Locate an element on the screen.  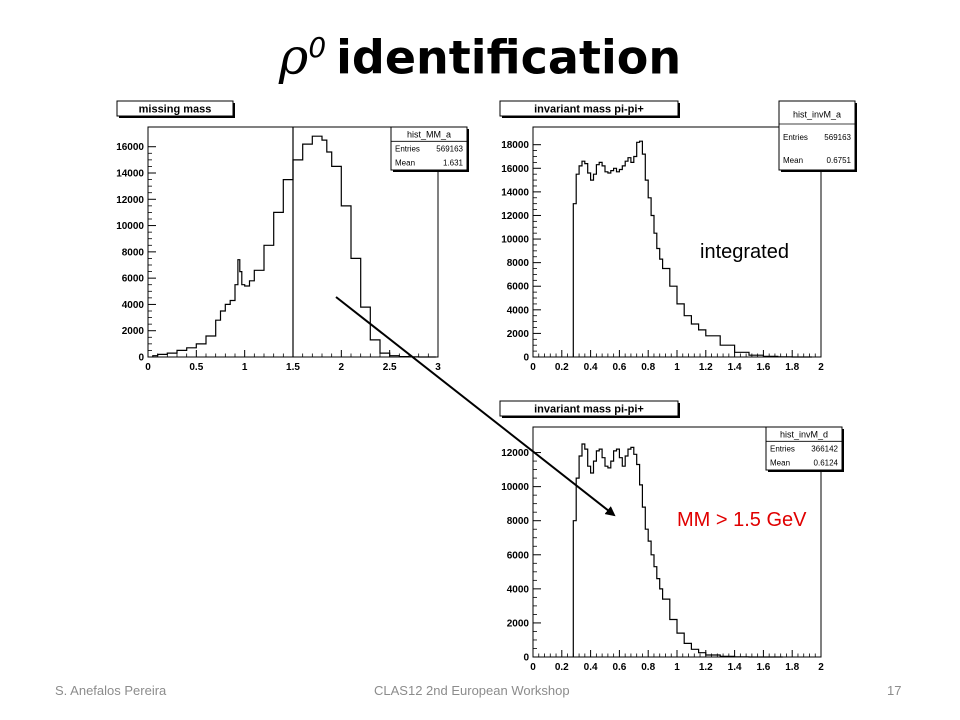
histogram-title: missing mass is located at coordinates (175, 110).